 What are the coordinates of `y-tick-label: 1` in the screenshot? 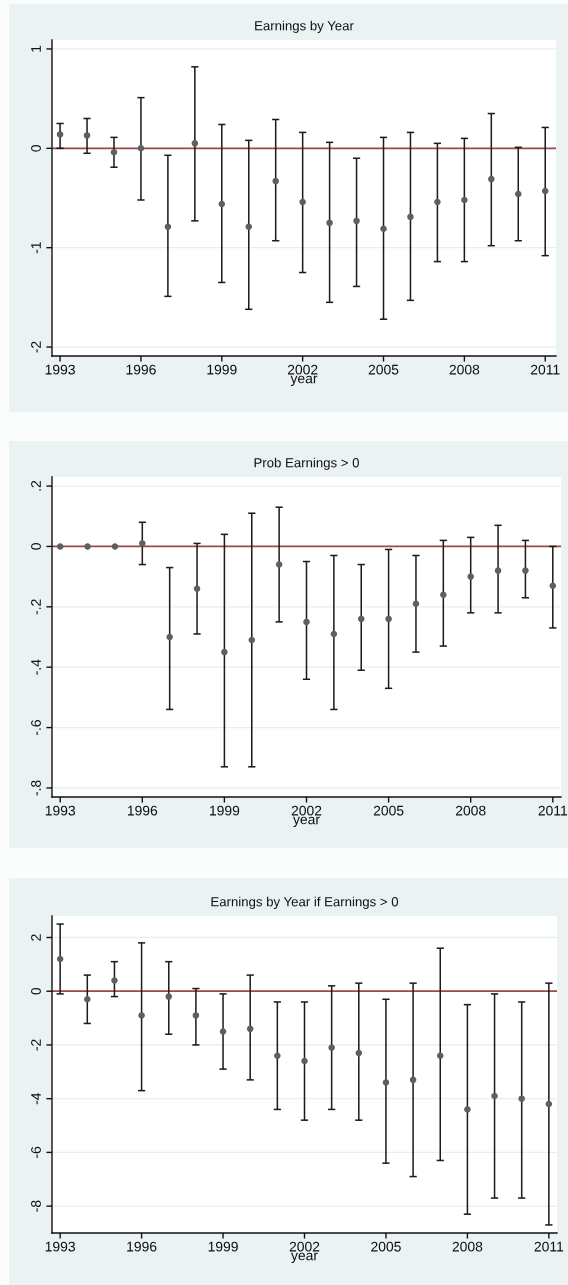 It's located at (36, 48).